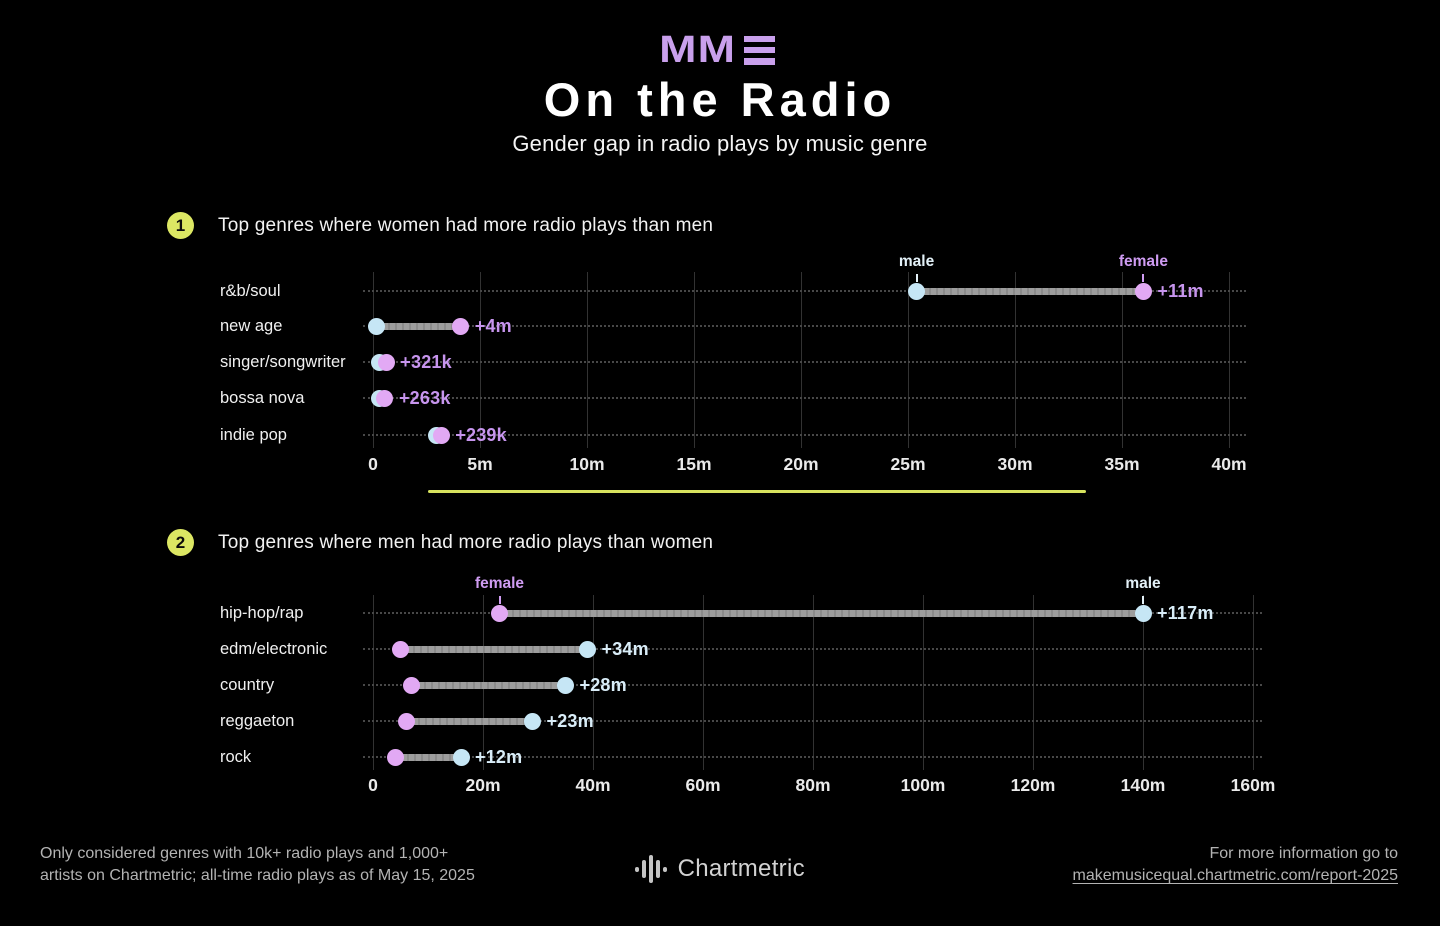 The height and width of the screenshot is (926, 1440). I want to click on genre-label: rock, so click(236, 757).